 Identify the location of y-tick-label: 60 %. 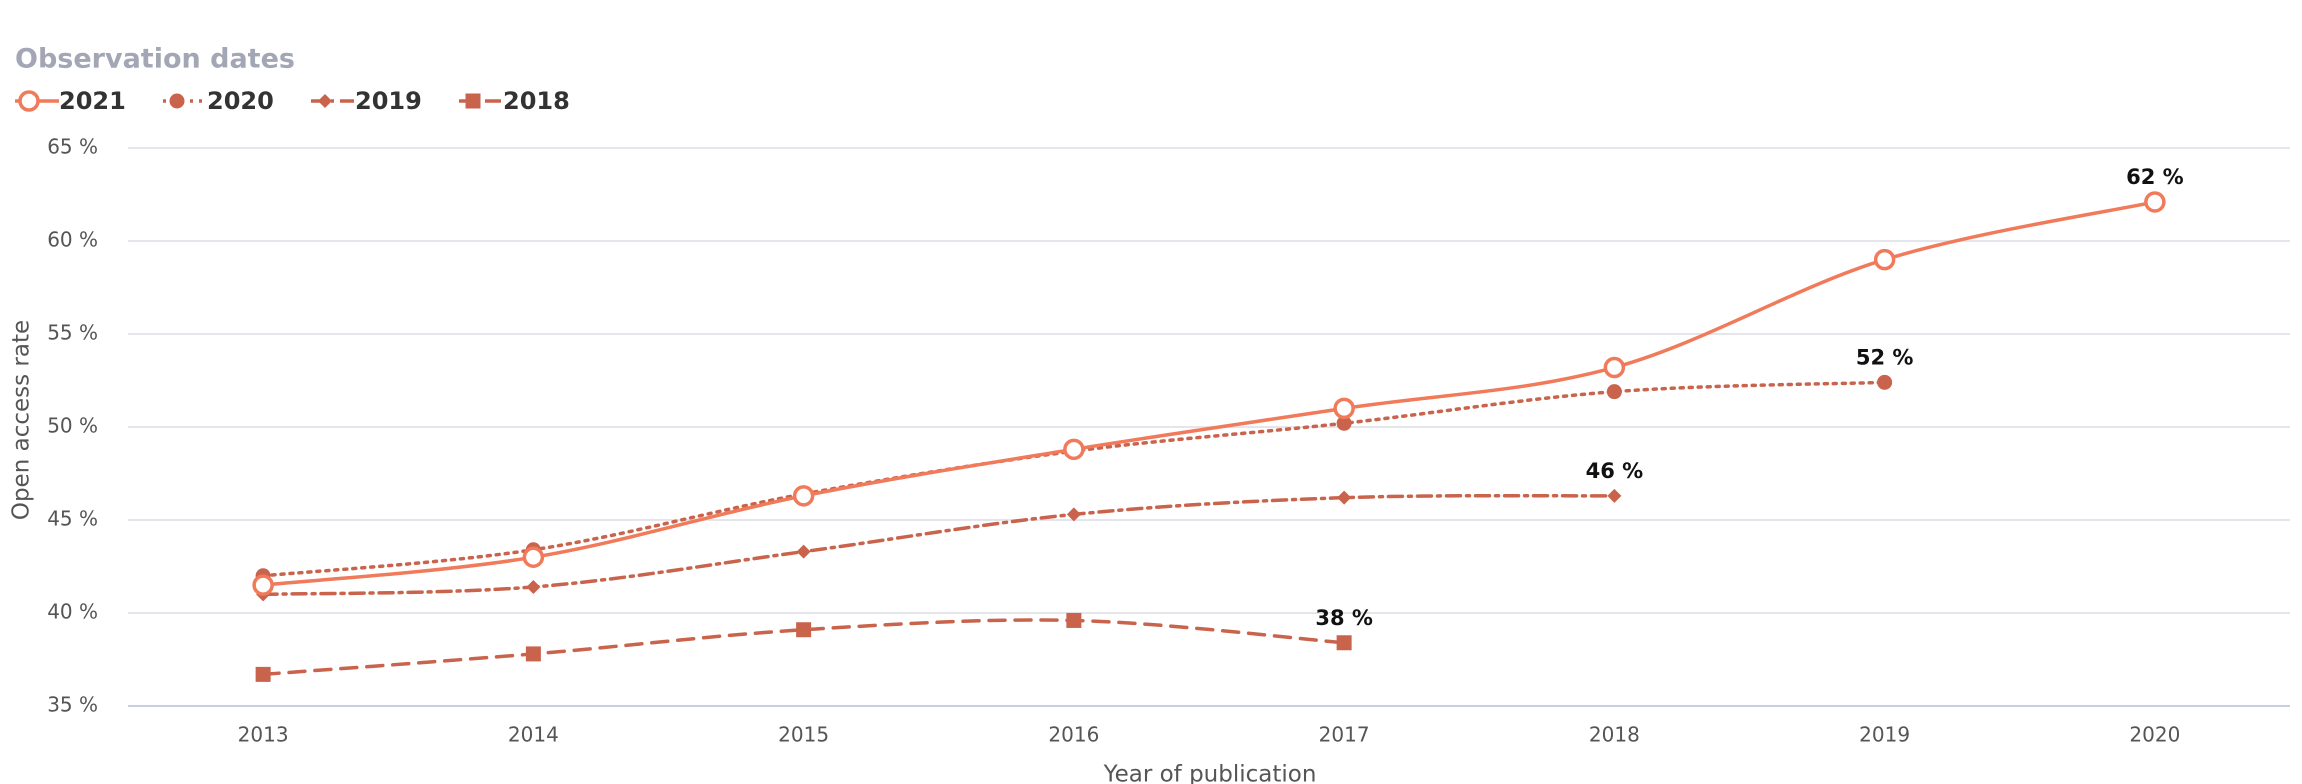
(72, 240).